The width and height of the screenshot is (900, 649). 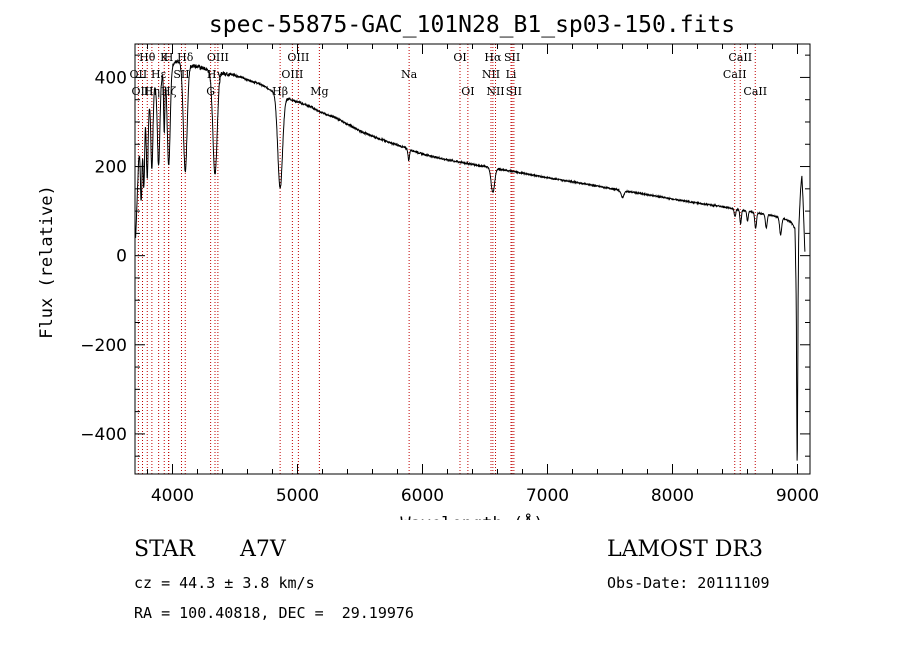 I want to click on spectral-line-label: OII, so click(x=139, y=74).